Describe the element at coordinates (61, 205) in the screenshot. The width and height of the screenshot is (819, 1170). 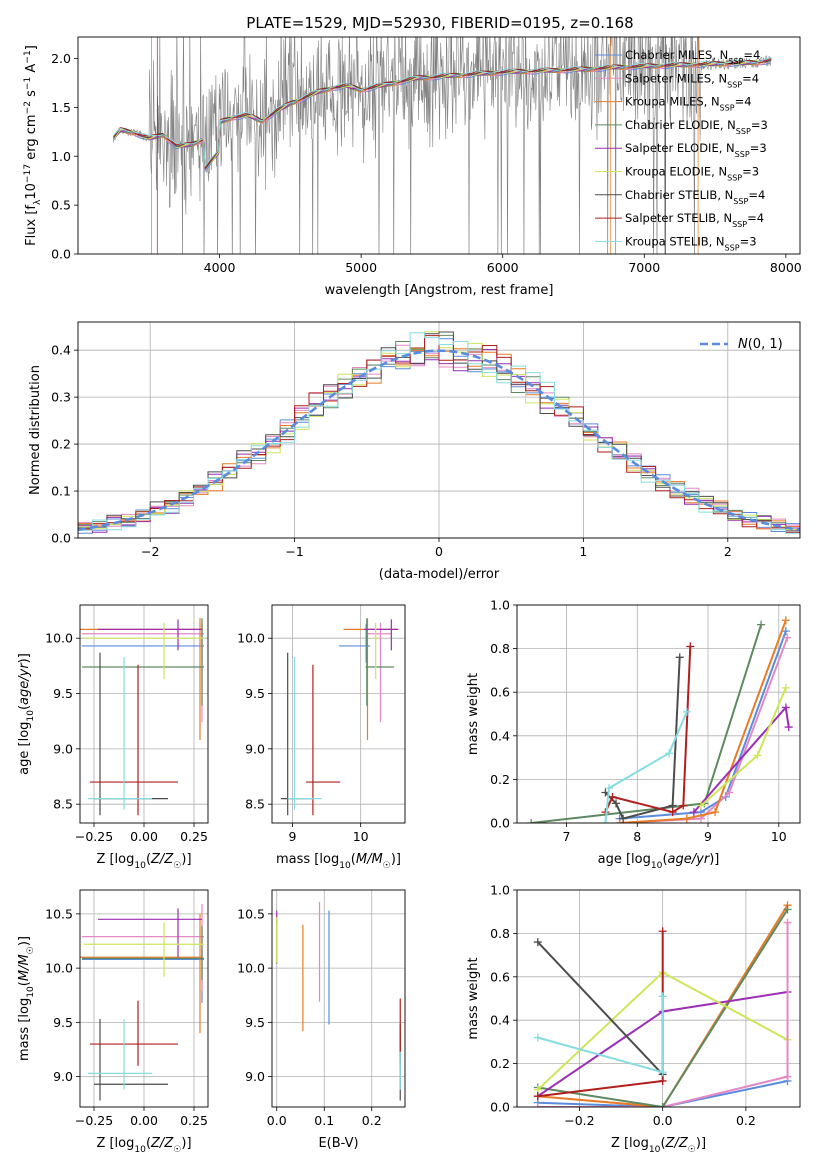
I see `y-tick-label: 0.5` at that location.